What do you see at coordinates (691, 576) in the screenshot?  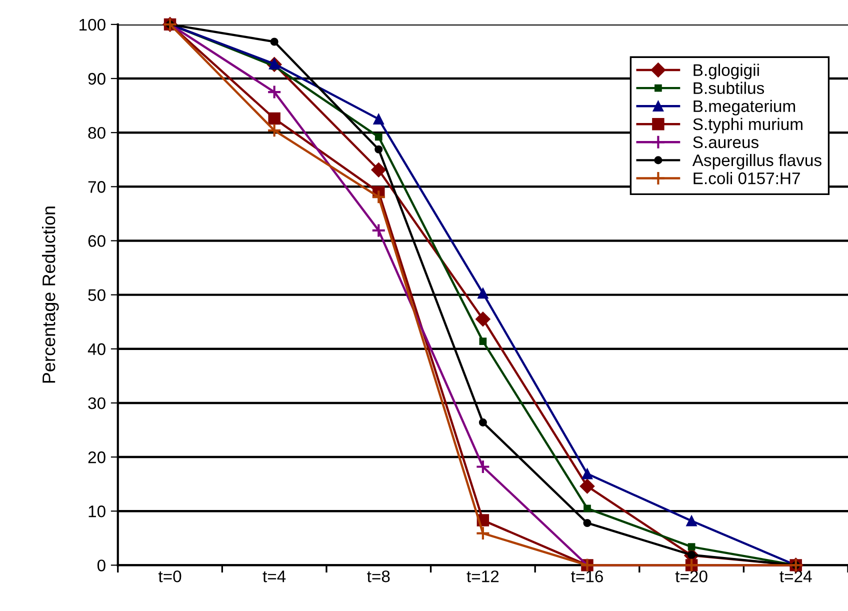 I see `x-tick-label: t=20` at bounding box center [691, 576].